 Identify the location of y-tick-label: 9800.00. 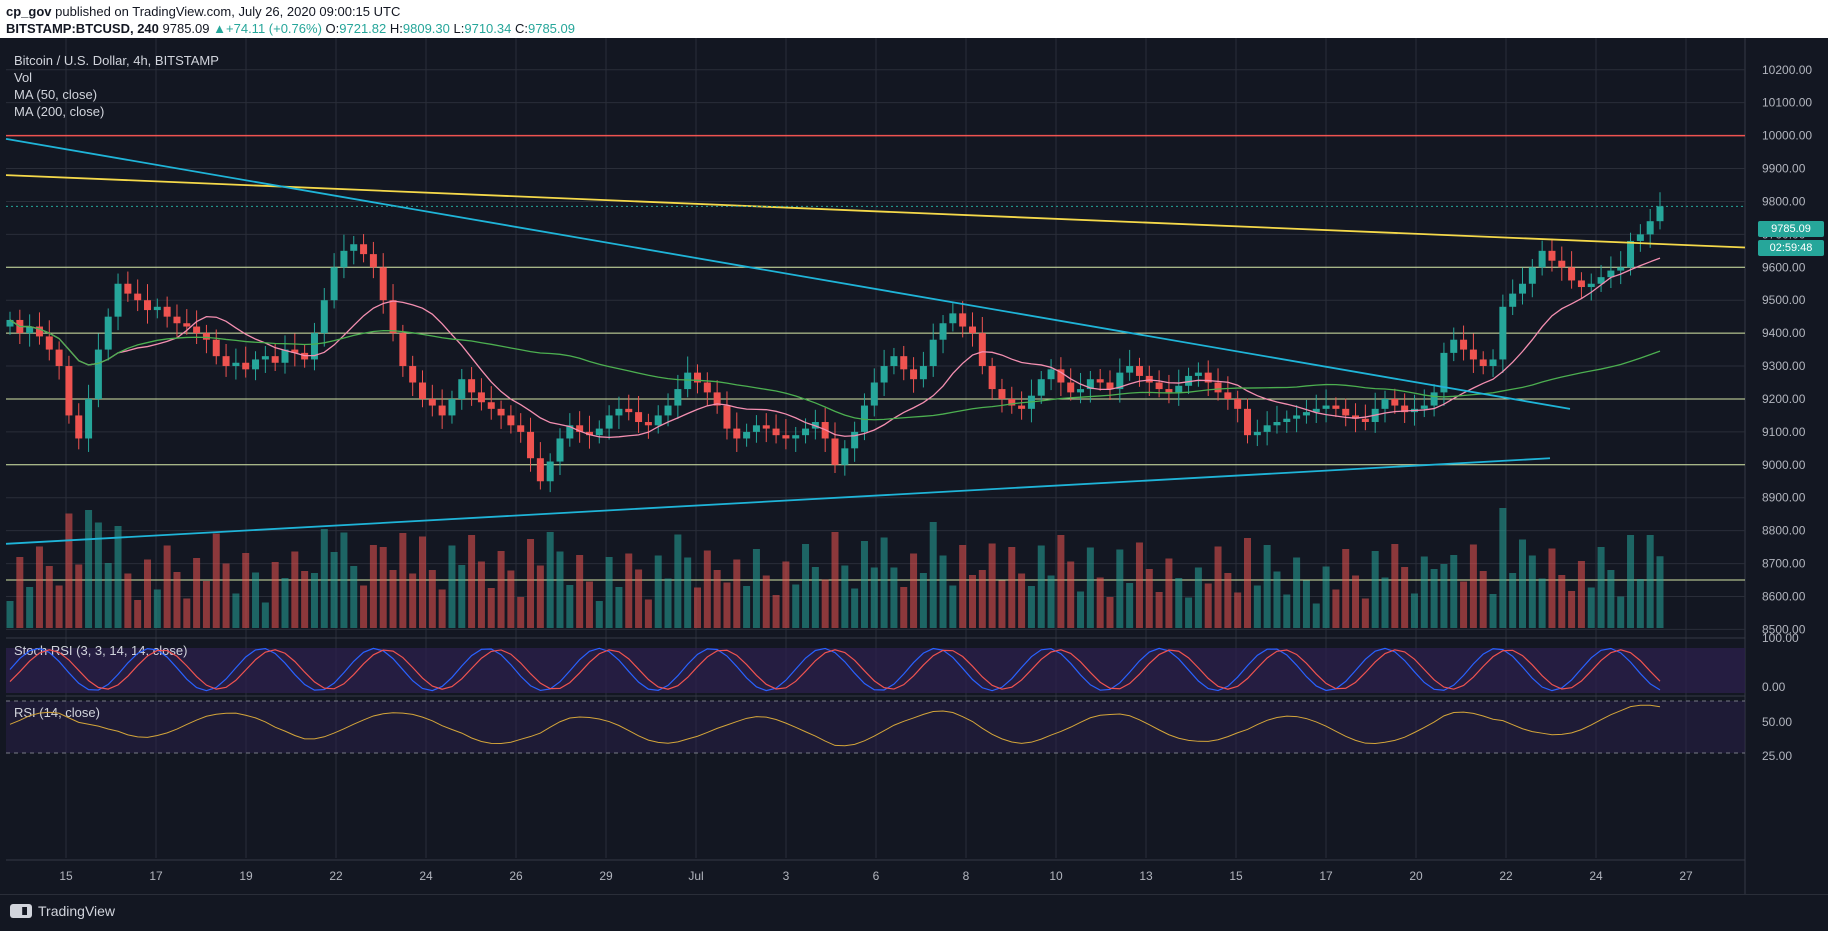
(1784, 201).